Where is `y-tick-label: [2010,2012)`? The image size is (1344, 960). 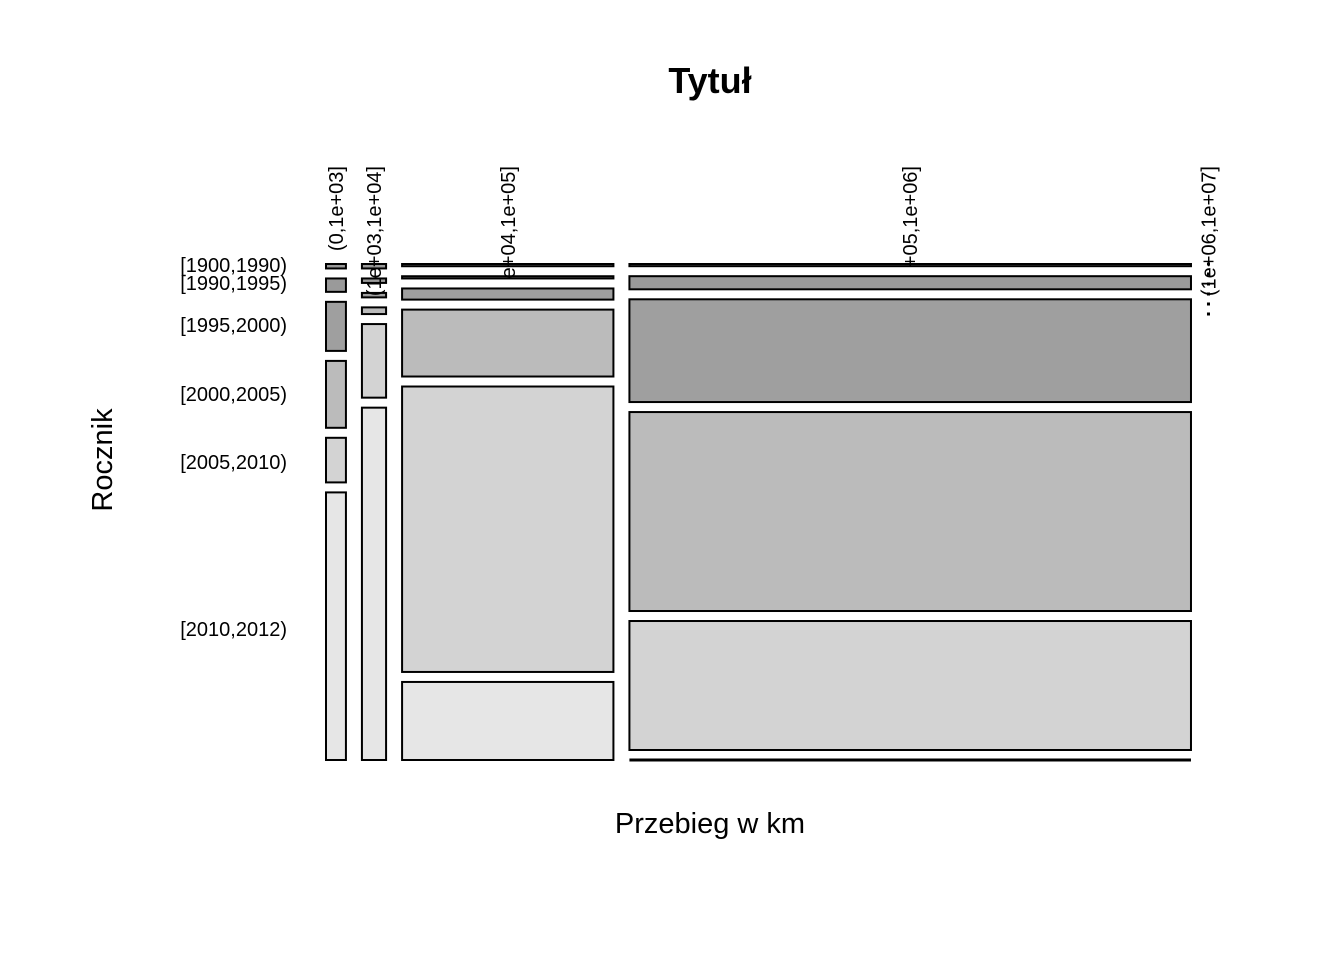
y-tick-label: [2010,2012) is located at coordinates (233, 630).